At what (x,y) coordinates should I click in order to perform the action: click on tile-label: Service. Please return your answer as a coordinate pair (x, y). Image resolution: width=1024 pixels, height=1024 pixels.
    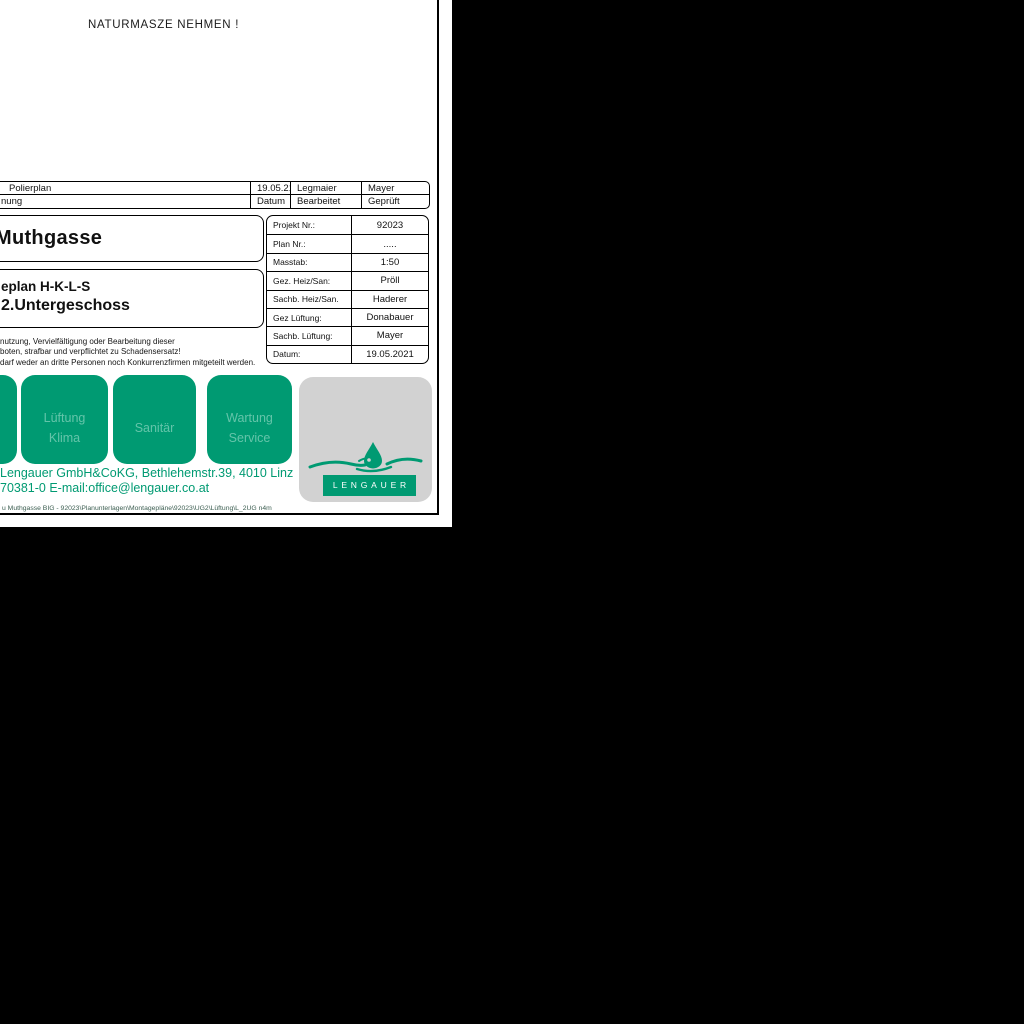
    Looking at the image, I should click on (249, 437).